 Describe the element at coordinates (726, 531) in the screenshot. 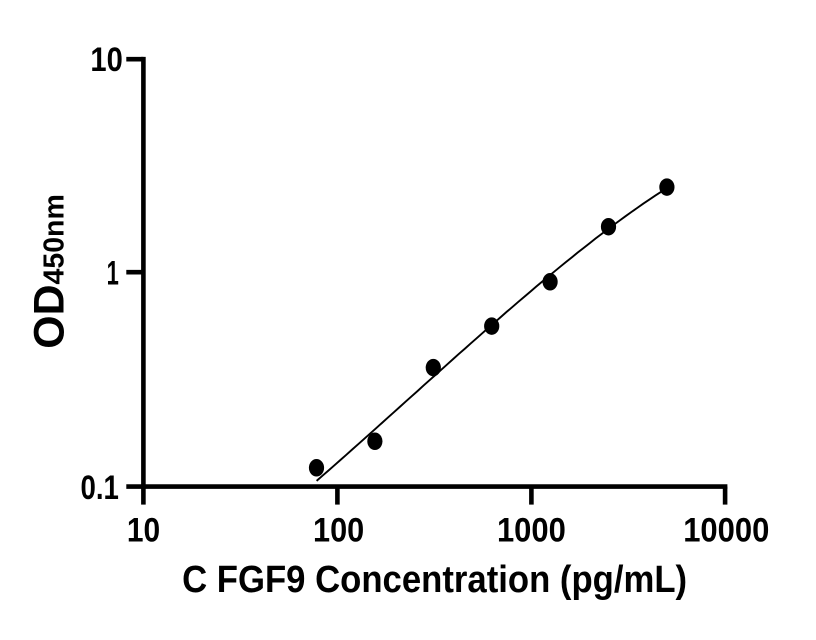

I see `svg-text: 10000` at that location.